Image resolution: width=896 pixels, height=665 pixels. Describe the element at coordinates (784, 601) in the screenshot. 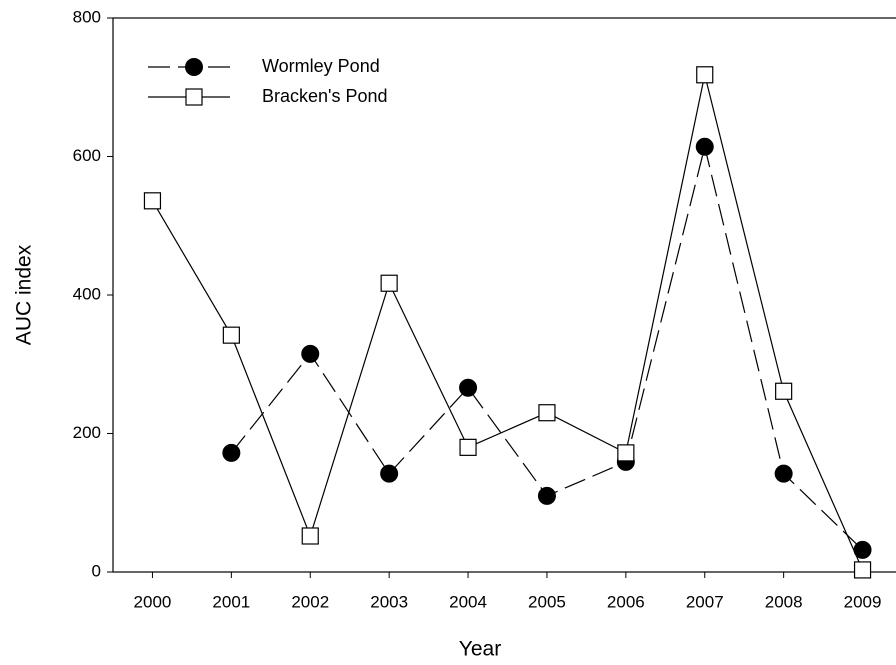

I see `x-tick-label: 2008` at that location.